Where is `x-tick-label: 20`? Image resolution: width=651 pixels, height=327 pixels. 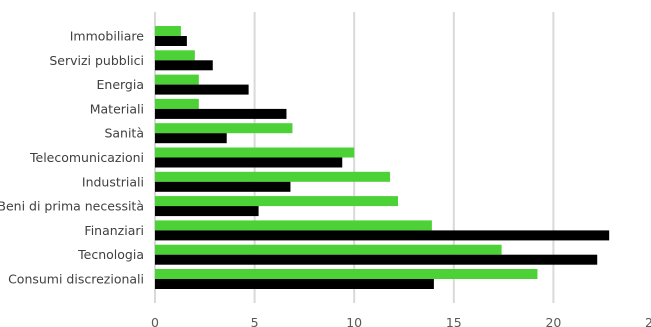
x-tick-label: 20 is located at coordinates (553, 321).